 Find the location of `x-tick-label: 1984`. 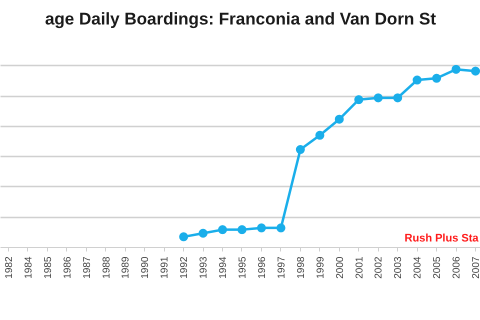

x-tick-label: 1984 is located at coordinates (28, 267).